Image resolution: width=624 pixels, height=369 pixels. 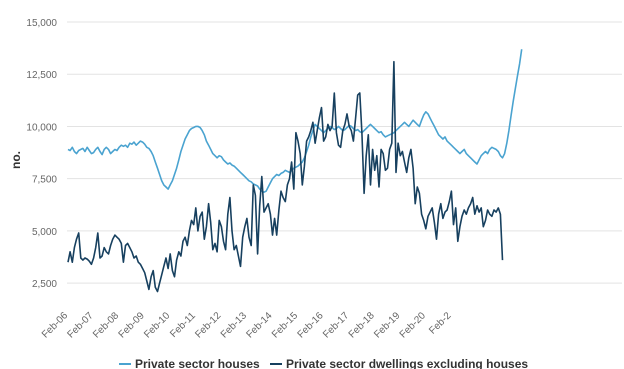 I want to click on x-tick-label: Feb-16, so click(x=311, y=325).